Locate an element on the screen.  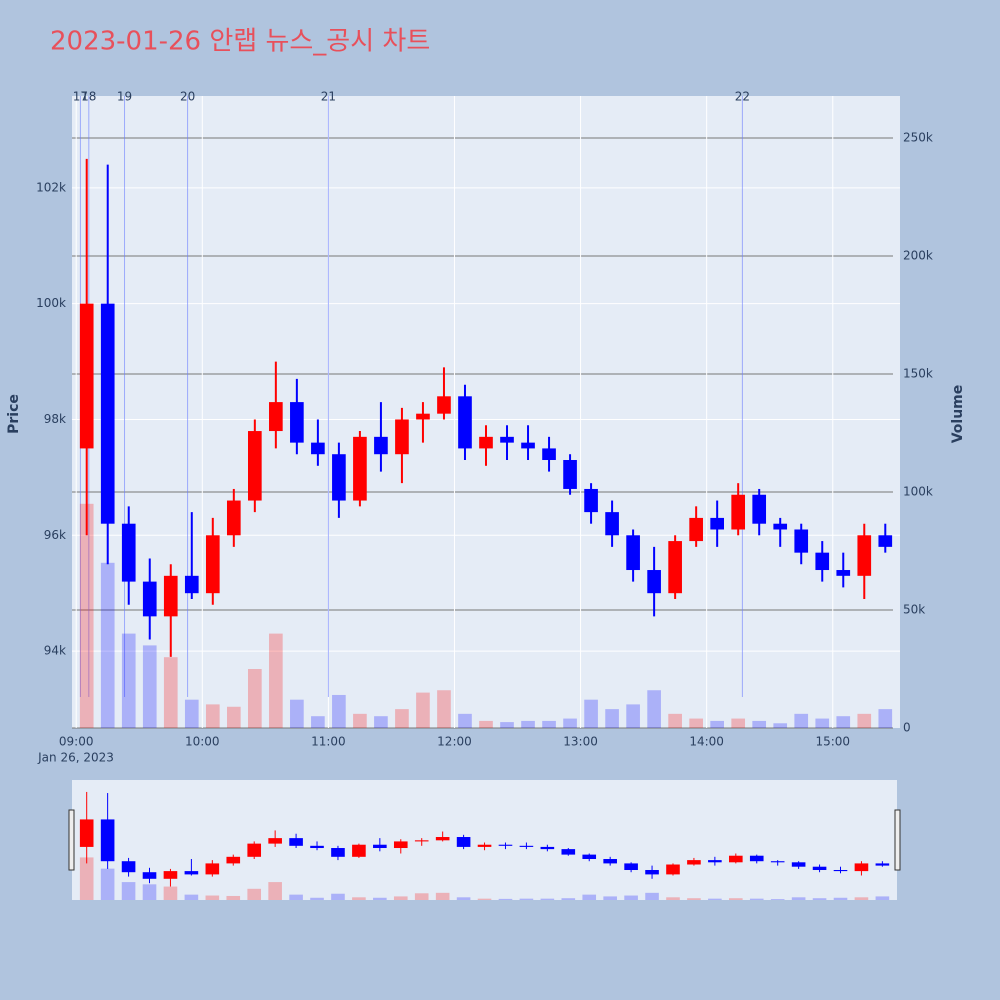
y-tick-label: 96k is located at coordinates (55, 535).